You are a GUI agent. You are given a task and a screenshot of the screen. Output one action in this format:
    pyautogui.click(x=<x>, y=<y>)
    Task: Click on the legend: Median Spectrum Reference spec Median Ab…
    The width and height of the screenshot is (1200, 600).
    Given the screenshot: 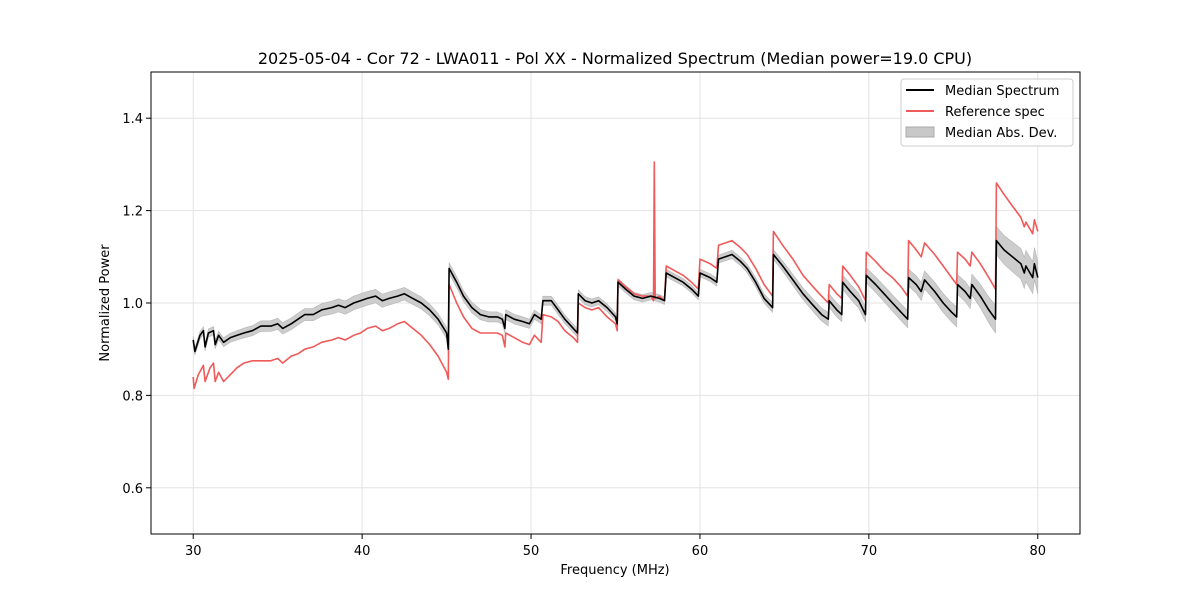 What is the action you would take?
    pyautogui.click(x=987, y=112)
    